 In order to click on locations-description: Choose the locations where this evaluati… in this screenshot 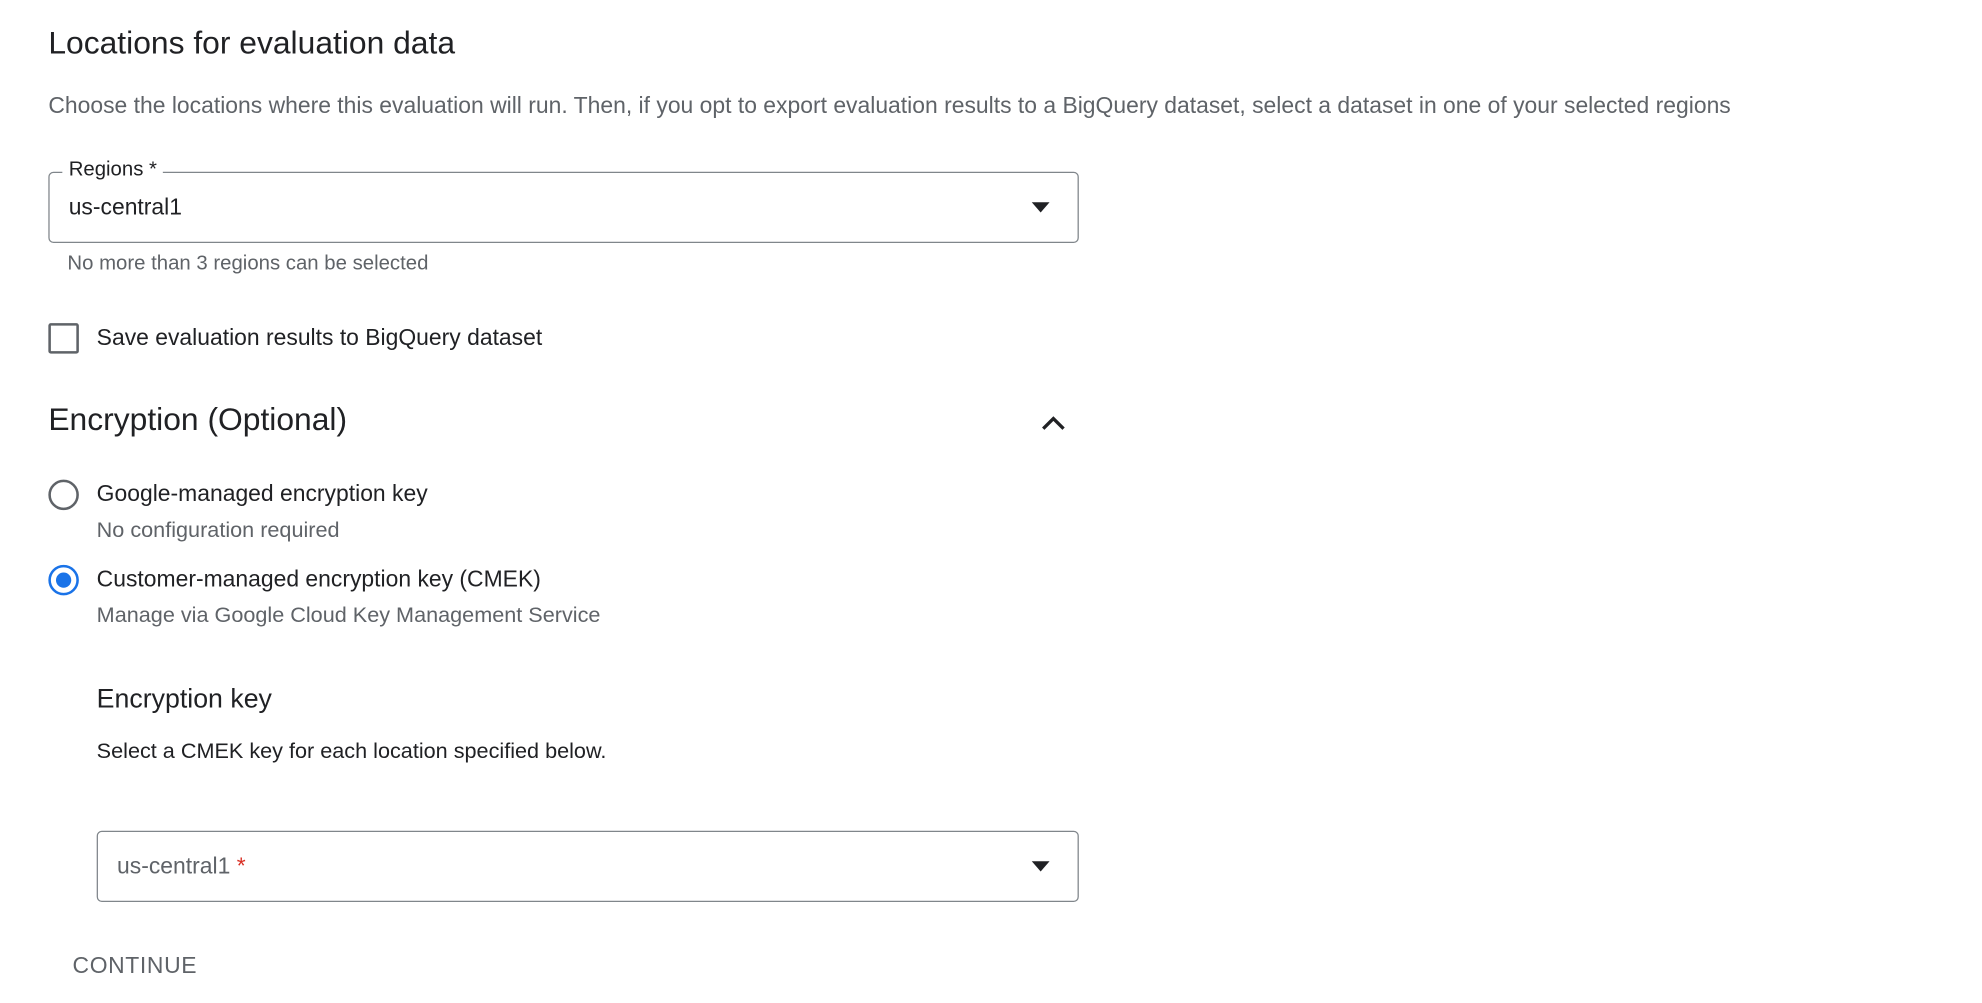, I will do `click(889, 105)`.